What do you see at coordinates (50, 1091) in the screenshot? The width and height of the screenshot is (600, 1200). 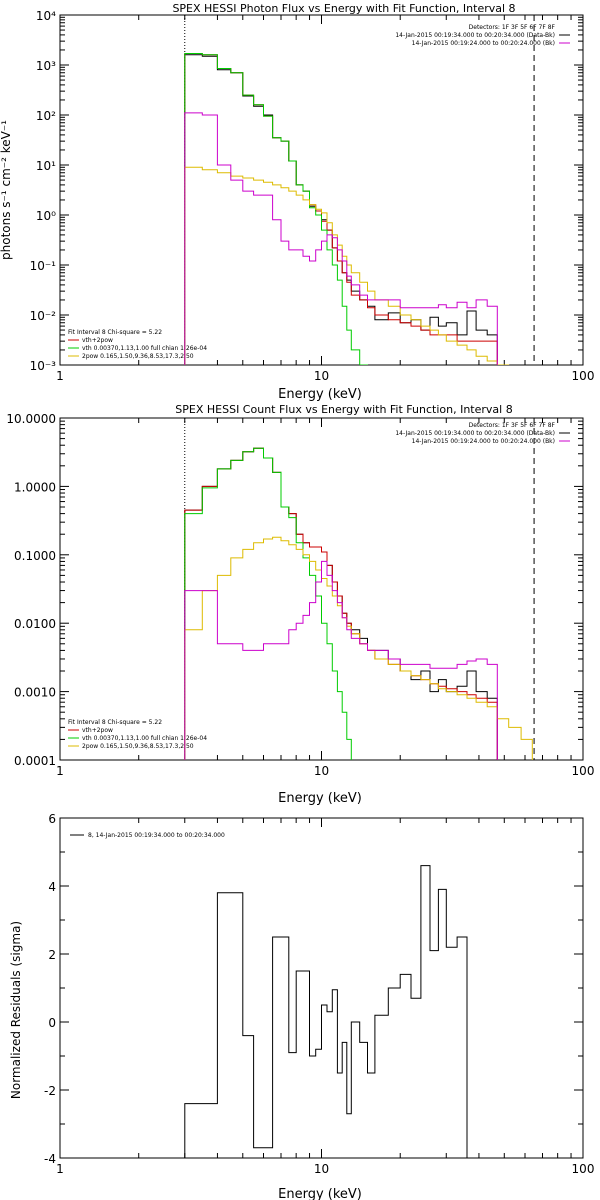 I see `y-tick-label: -2` at bounding box center [50, 1091].